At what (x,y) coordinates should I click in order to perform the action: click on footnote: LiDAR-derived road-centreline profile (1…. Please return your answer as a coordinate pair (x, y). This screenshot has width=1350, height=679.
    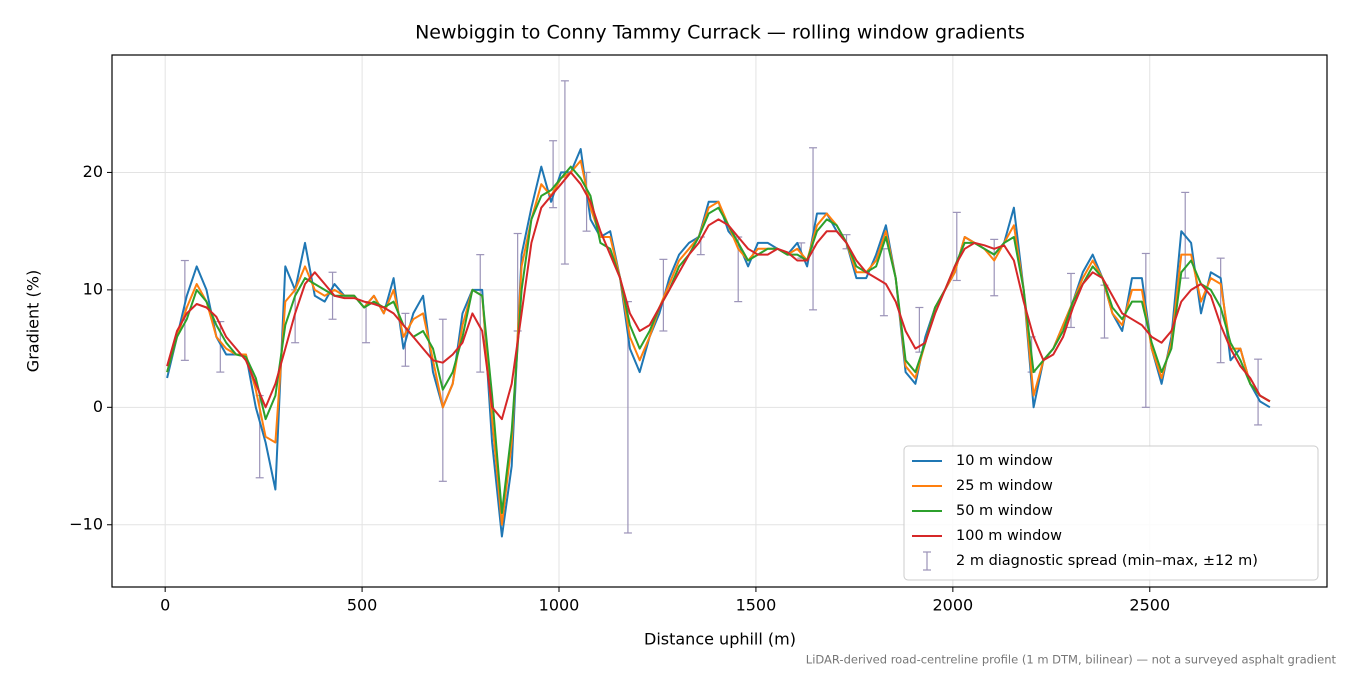
    Looking at the image, I should click on (1071, 660).